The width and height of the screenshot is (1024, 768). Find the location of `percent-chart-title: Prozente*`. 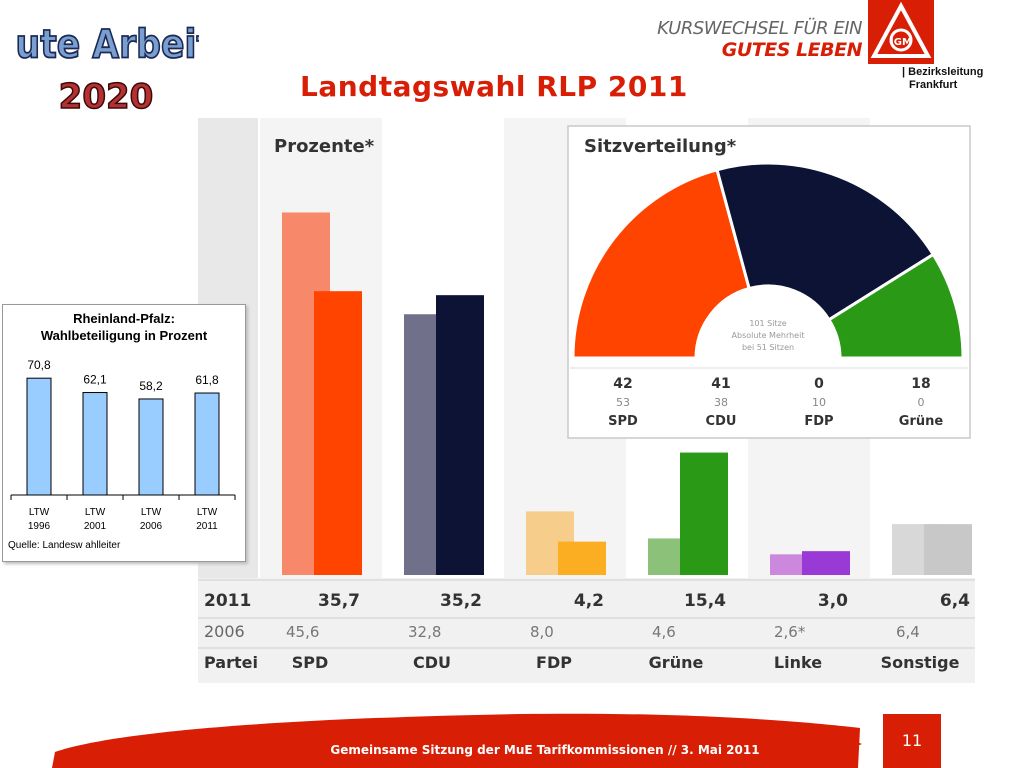

percent-chart-title: Prozente* is located at coordinates (324, 146).